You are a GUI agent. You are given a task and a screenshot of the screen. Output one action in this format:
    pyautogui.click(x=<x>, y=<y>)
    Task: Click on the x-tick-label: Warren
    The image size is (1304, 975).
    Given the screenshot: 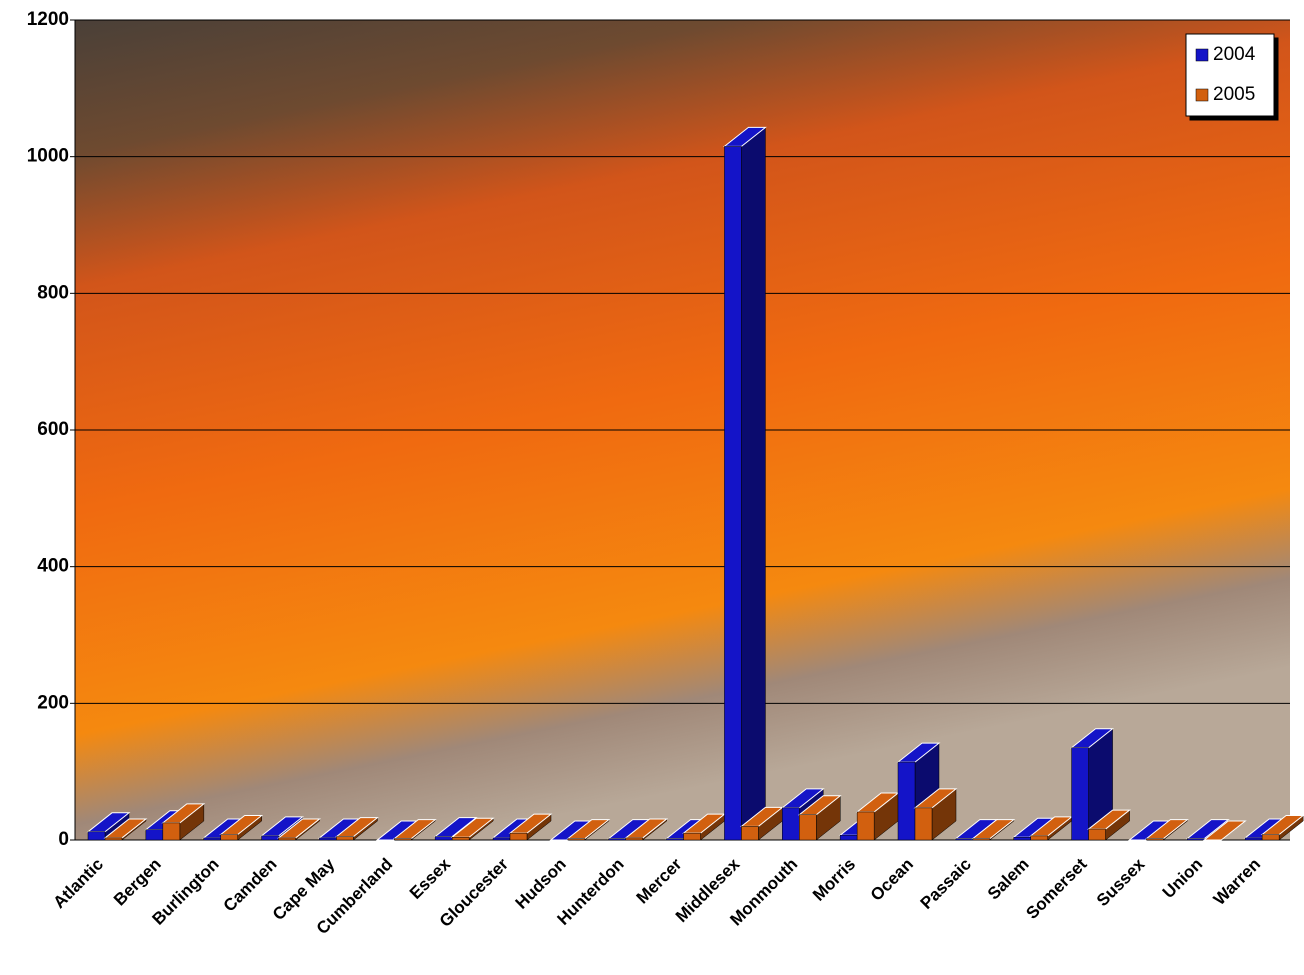 What is the action you would take?
    pyautogui.click(x=1237, y=882)
    